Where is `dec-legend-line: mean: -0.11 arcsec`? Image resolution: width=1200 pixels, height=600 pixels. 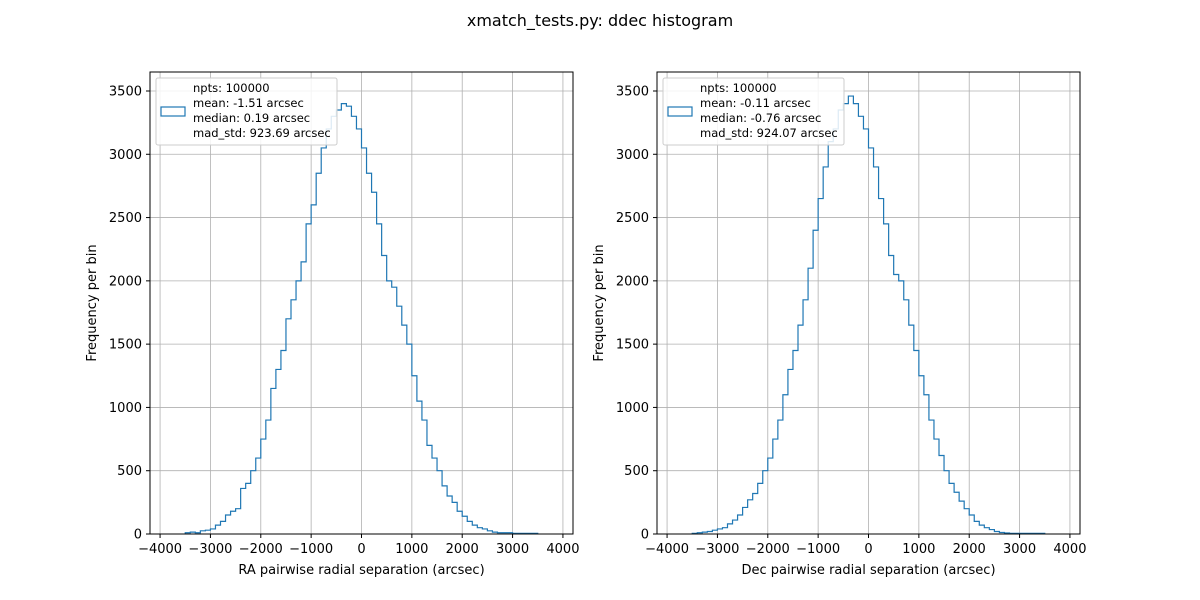 dec-legend-line: mean: -0.11 arcsec is located at coordinates (755, 103).